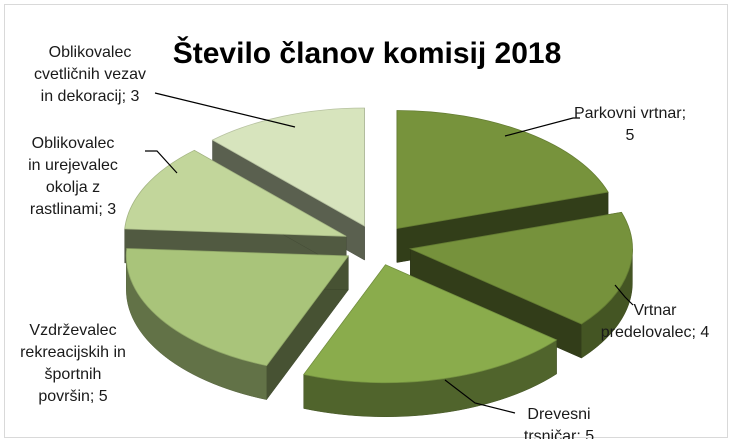 This screenshot has height=443, width=734. What do you see at coordinates (73, 209) in the screenshot?
I see `data-label-line: rastlinami; 3` at bounding box center [73, 209].